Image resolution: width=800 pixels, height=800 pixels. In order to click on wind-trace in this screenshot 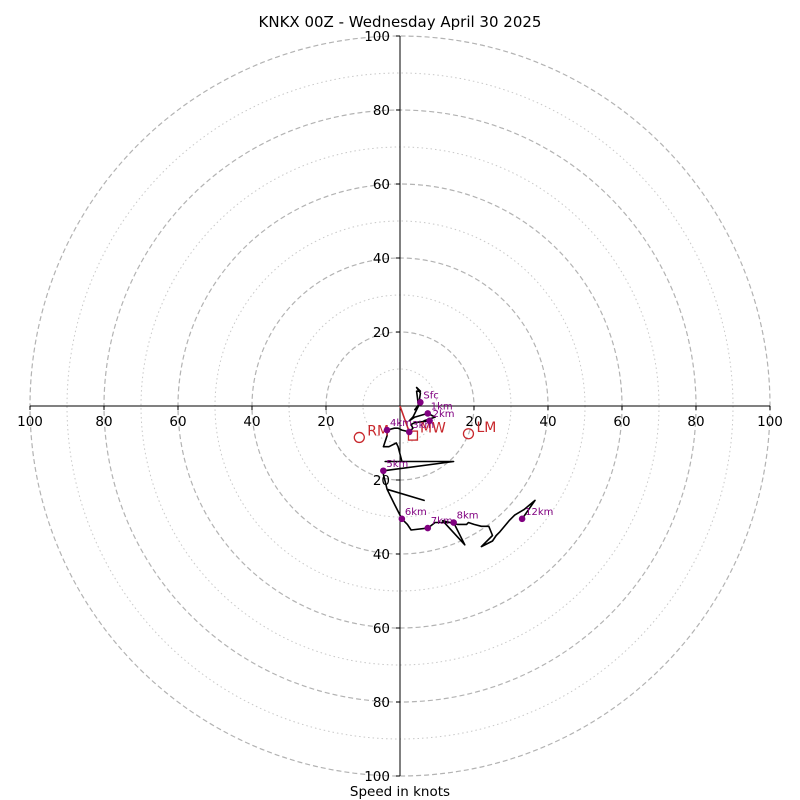, I will do `click(459, 467)`.